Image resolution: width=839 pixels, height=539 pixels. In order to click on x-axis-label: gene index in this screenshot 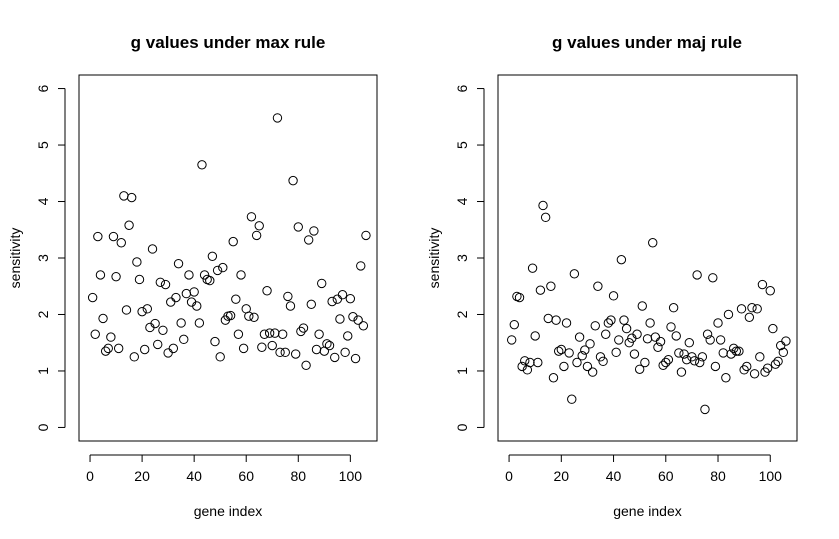, I will do `click(228, 511)`.